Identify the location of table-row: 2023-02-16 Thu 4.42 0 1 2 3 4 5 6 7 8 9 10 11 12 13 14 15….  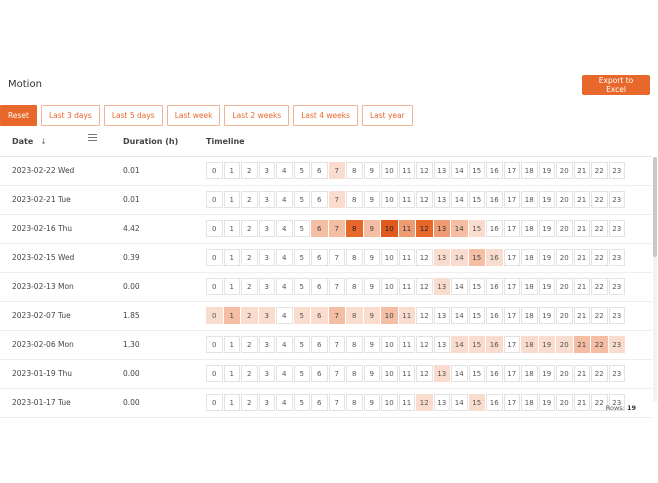
(326, 229).